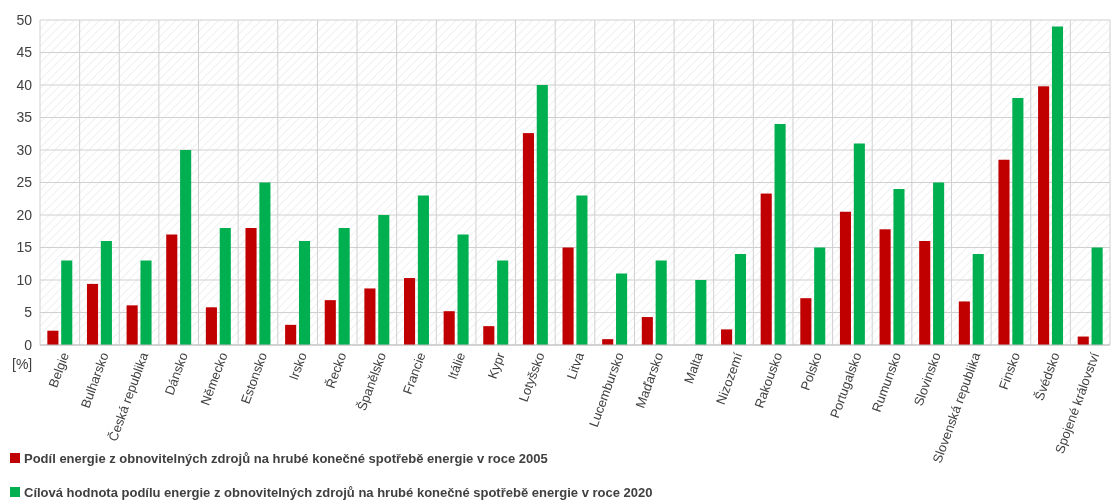  Describe the element at coordinates (338, 492) in the screenshot. I see `legend-label: Cílová hodnota podílu energie z obnovitelných zdrojů na hrubé konečné spotřebě energie v roce 2020` at that location.